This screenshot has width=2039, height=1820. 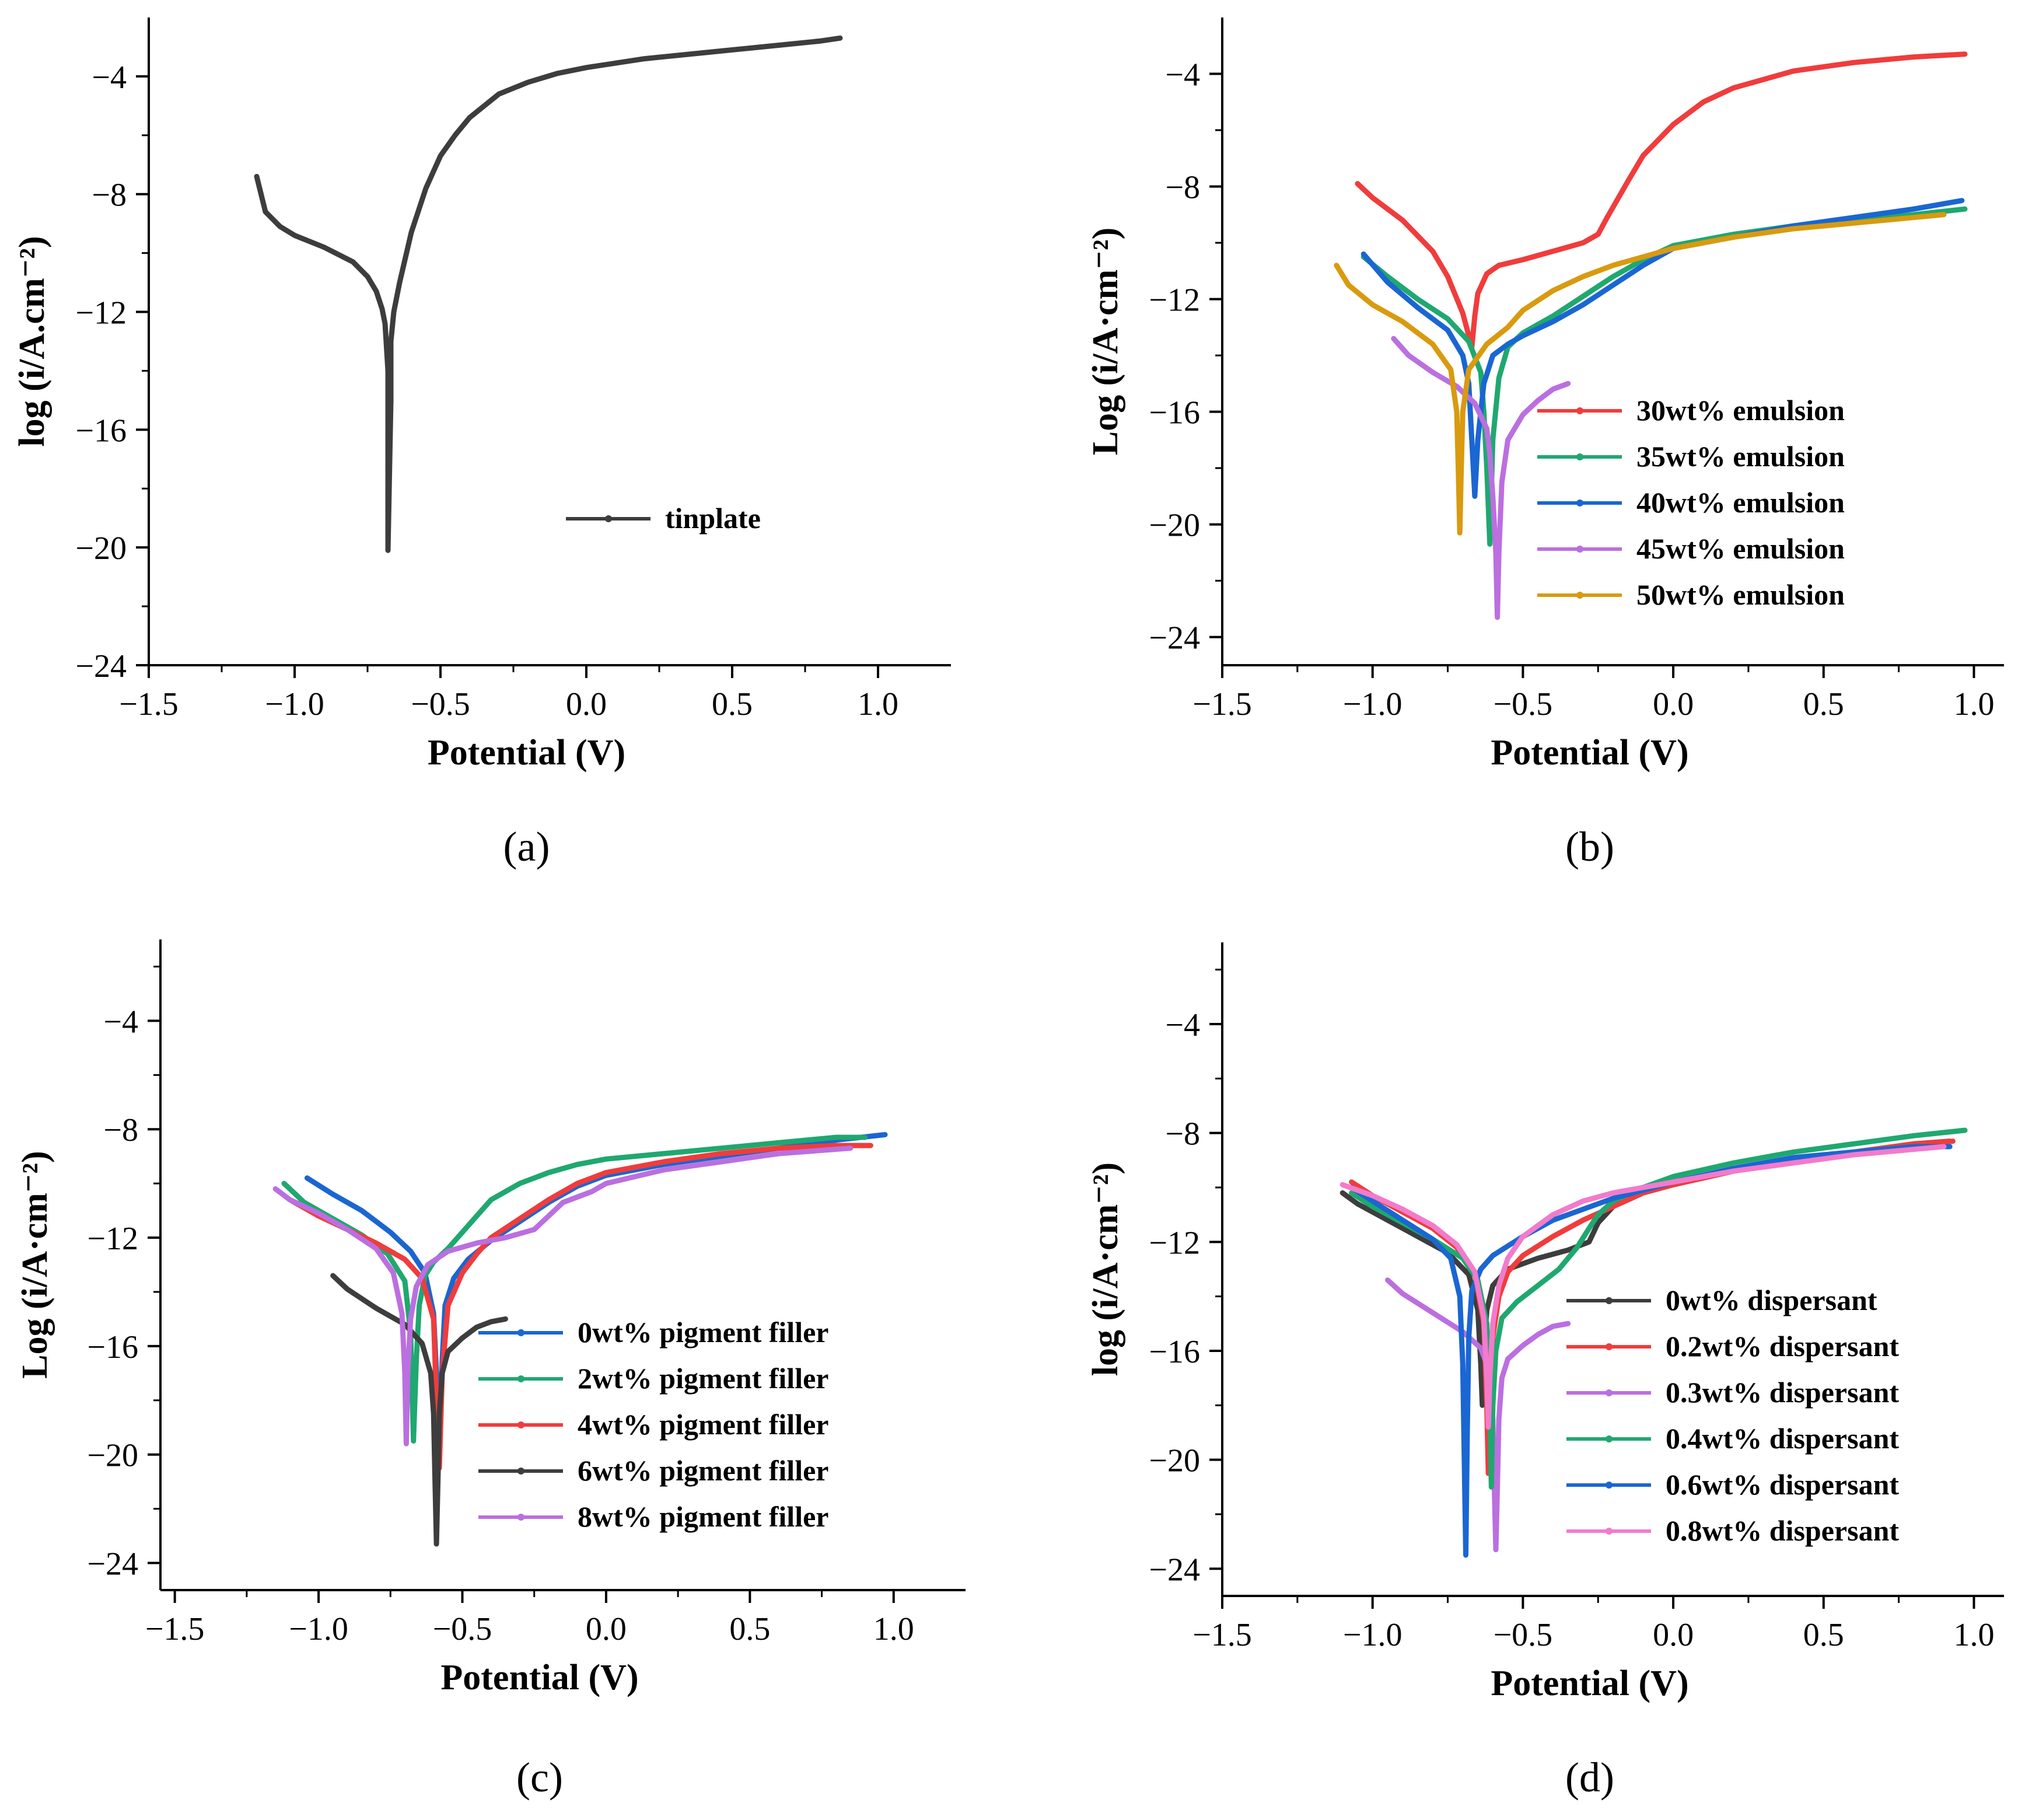 What do you see at coordinates (703, 1516) in the screenshot?
I see `legend-label: 8wt% pigment filler` at bounding box center [703, 1516].